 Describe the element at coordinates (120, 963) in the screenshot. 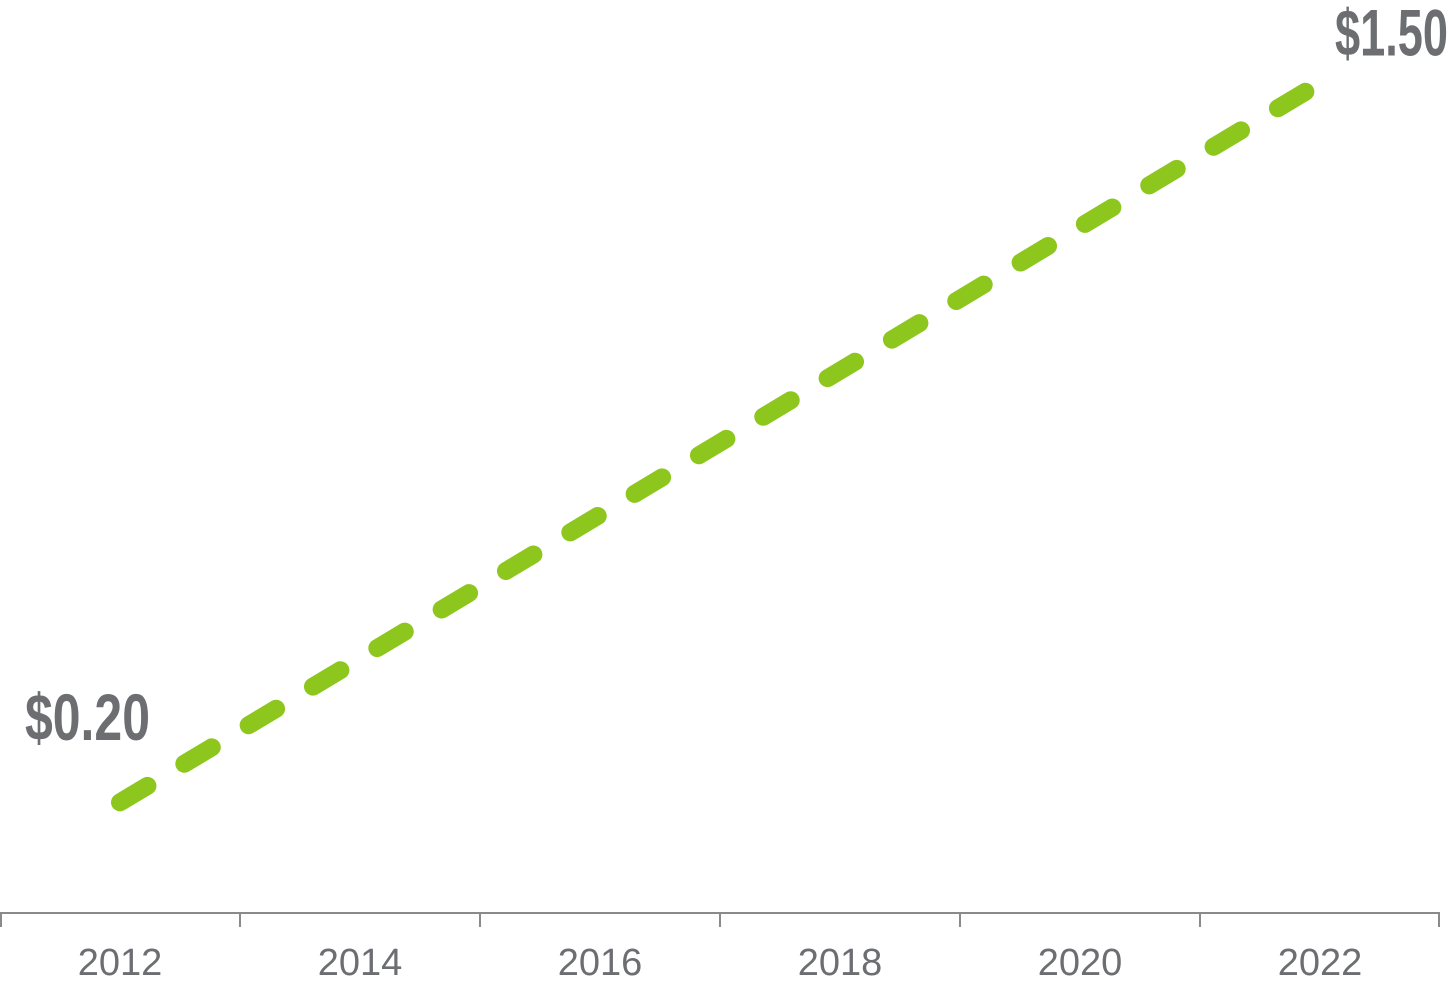

I see `x-tick-label: 2012` at that location.